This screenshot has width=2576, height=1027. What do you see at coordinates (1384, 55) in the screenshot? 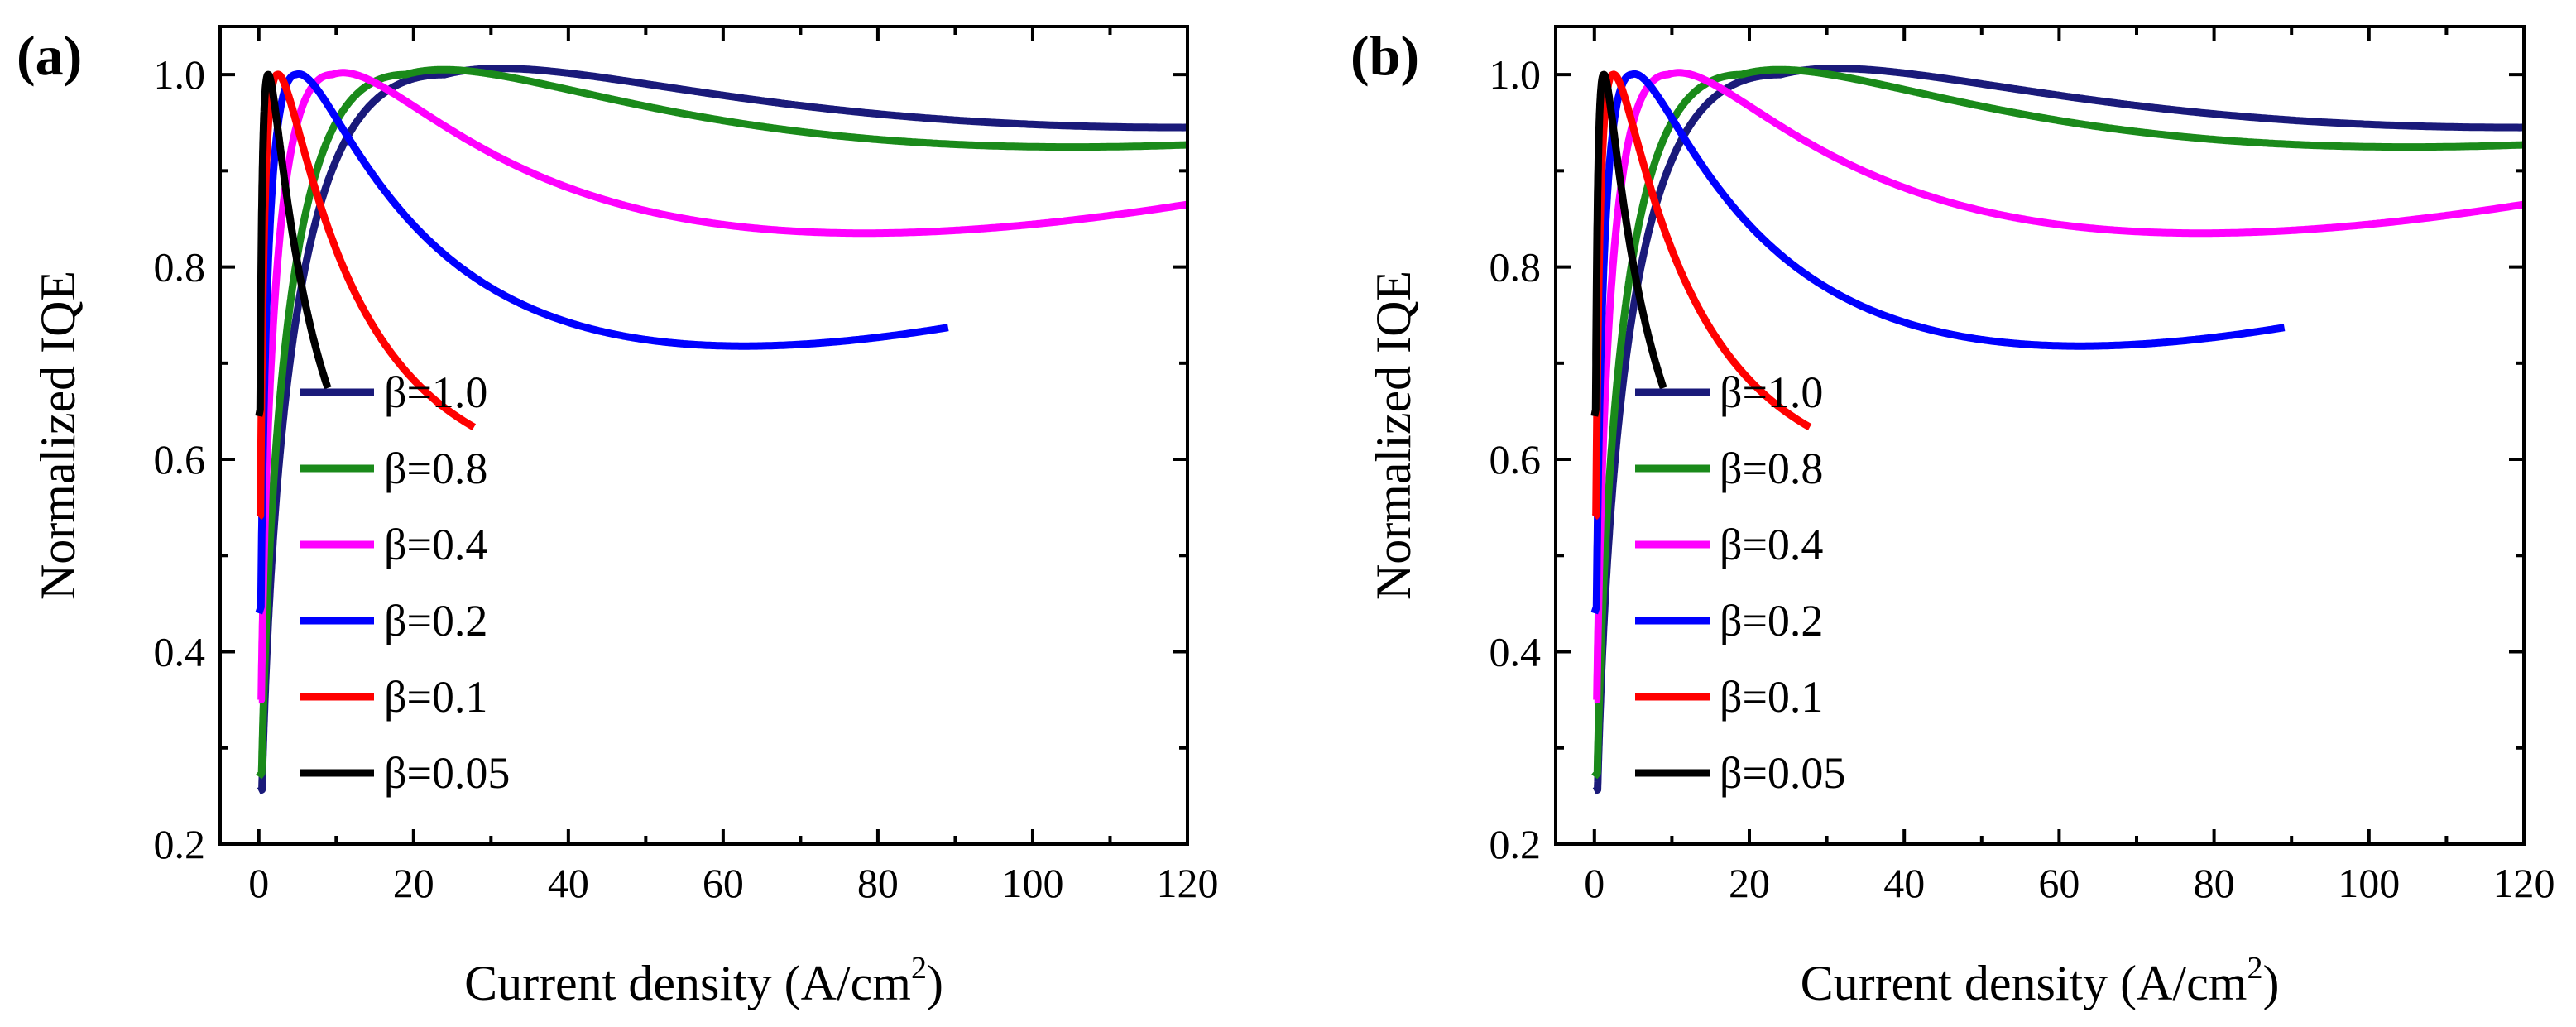
I see `panel-label: (b)` at bounding box center [1384, 55].